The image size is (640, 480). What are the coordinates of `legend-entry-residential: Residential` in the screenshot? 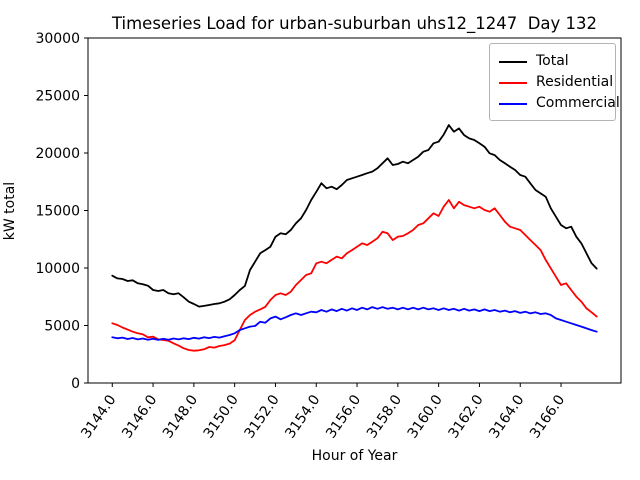 It's located at (556, 82).